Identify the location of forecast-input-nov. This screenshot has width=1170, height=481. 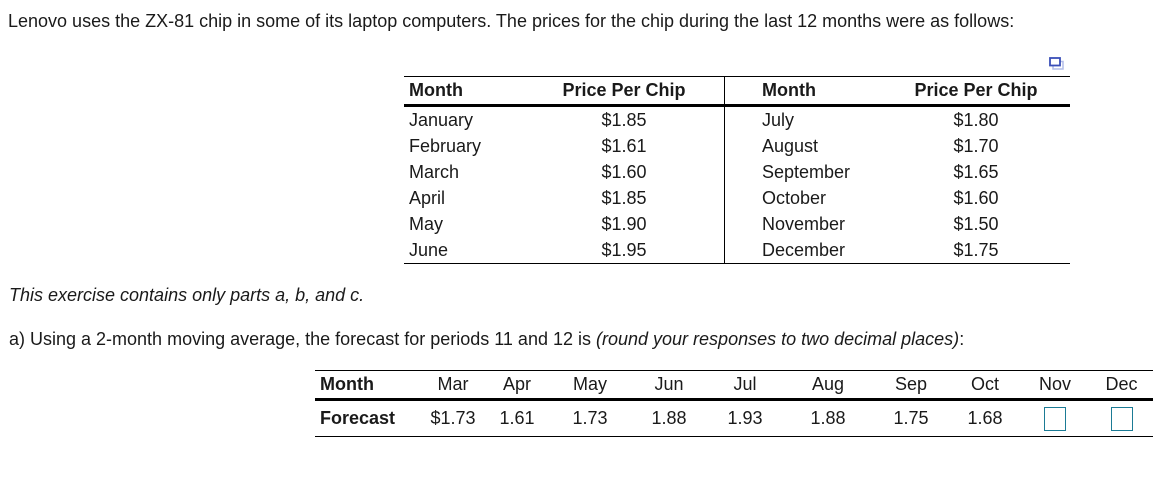
(1055, 418).